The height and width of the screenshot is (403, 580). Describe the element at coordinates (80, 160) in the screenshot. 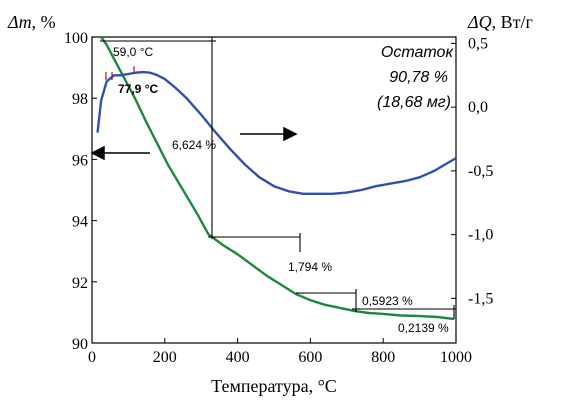

I see `y-left-tick-label: 96` at that location.